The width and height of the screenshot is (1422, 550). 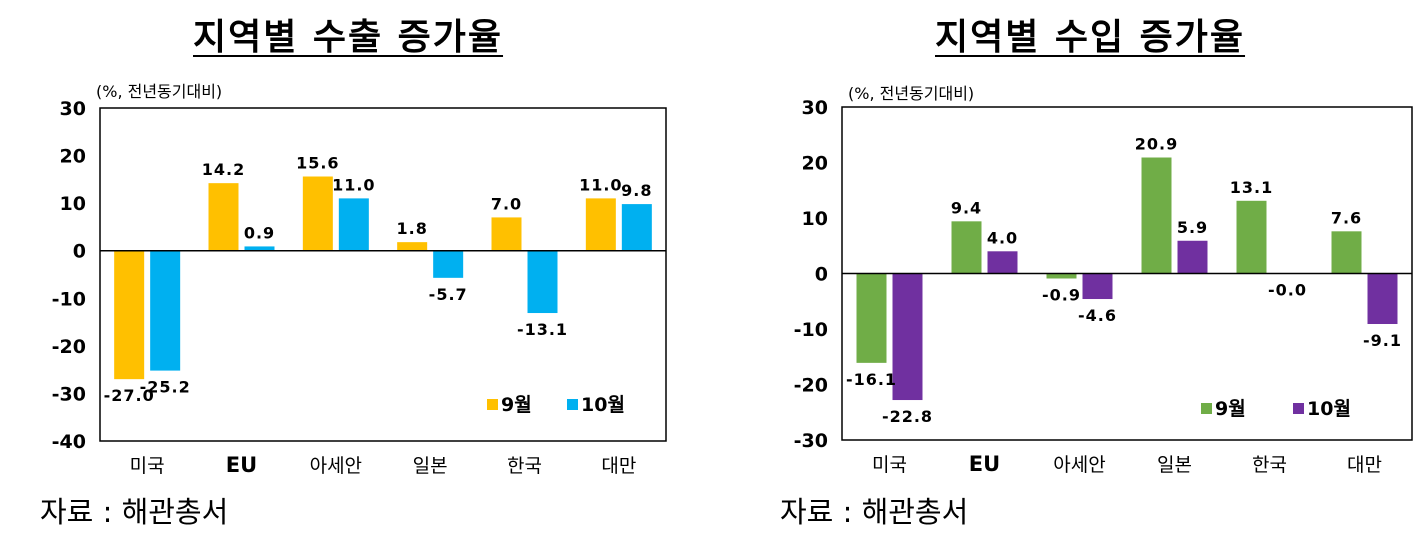 What do you see at coordinates (821, 275) in the screenshot?
I see `import-ytick-label: 0` at bounding box center [821, 275].